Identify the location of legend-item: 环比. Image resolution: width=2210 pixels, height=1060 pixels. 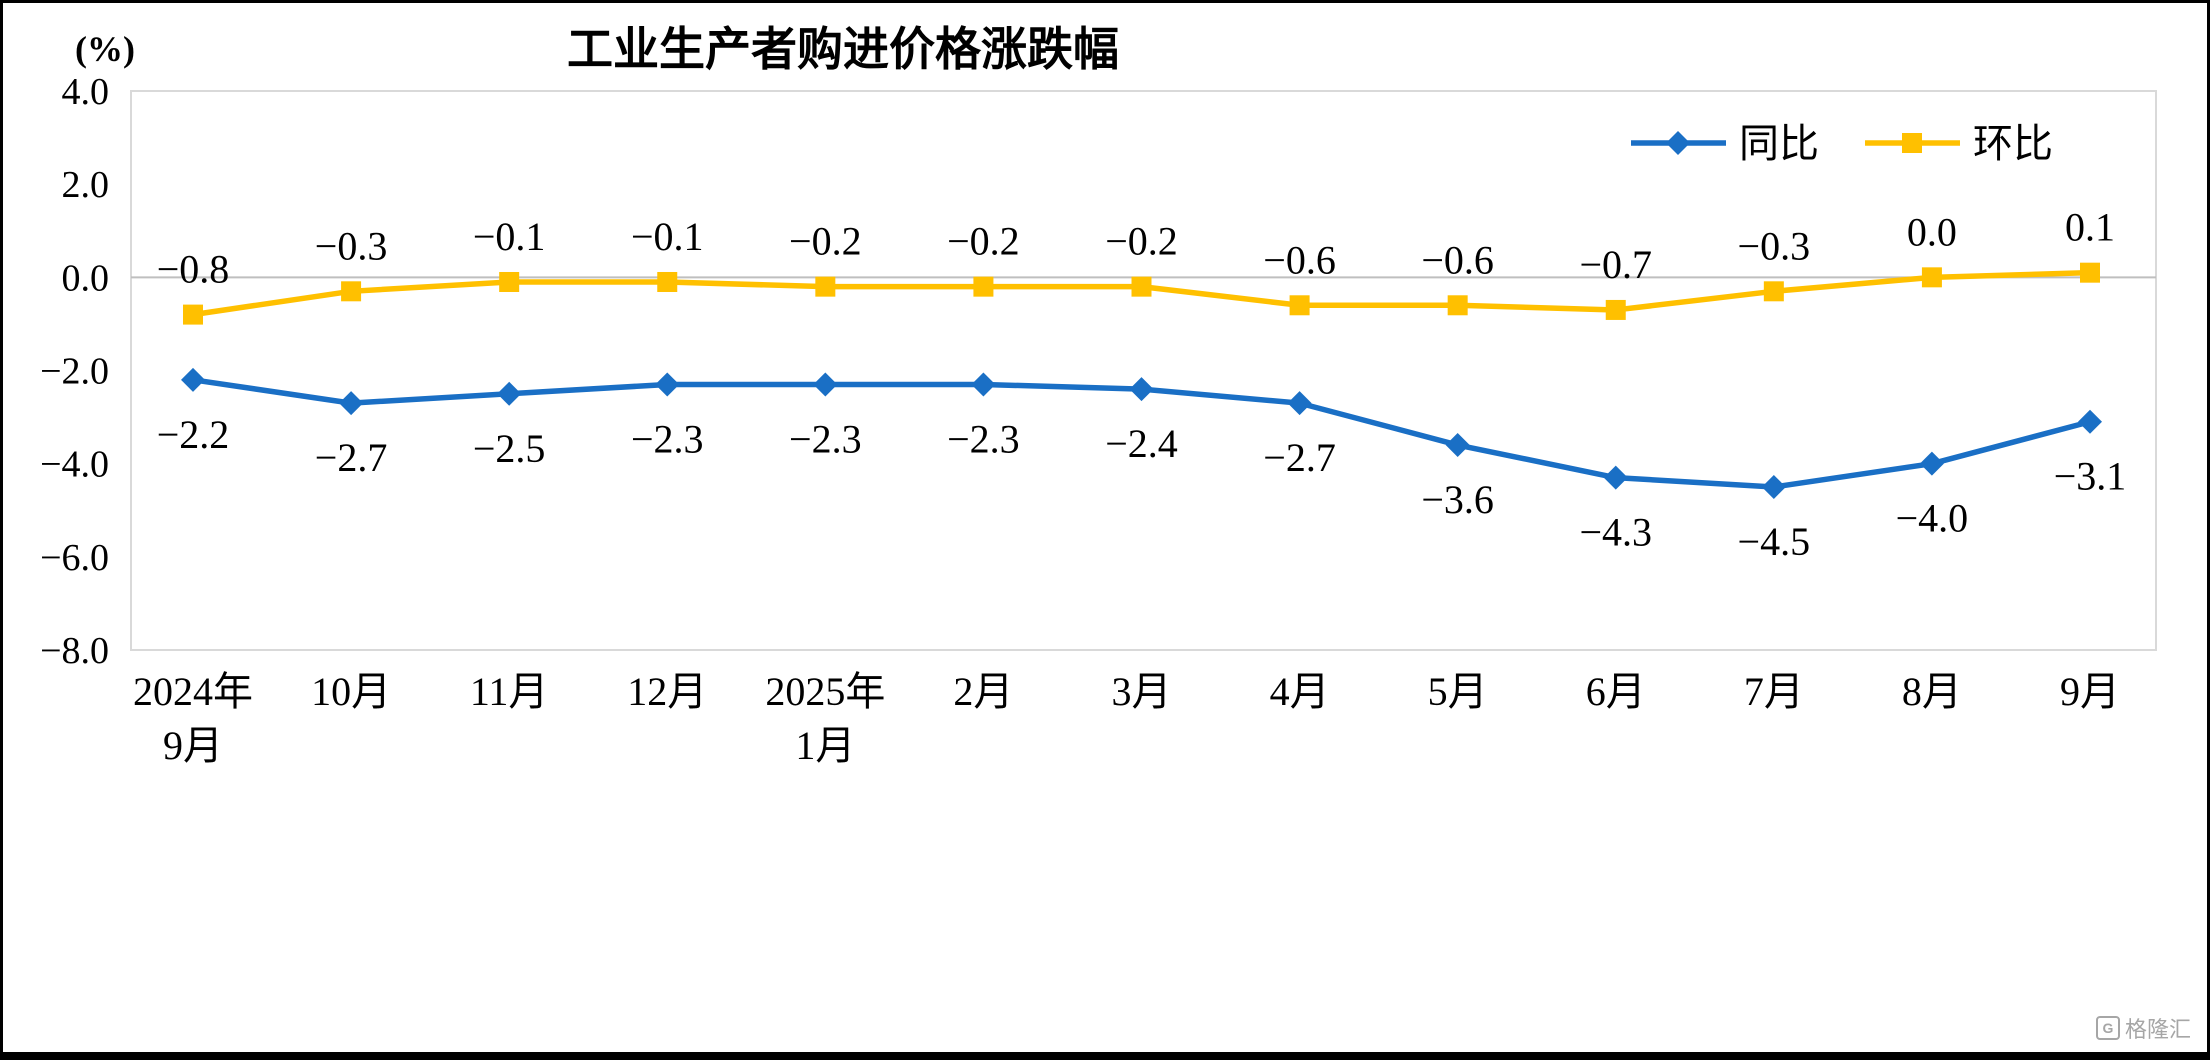
(1959, 143).